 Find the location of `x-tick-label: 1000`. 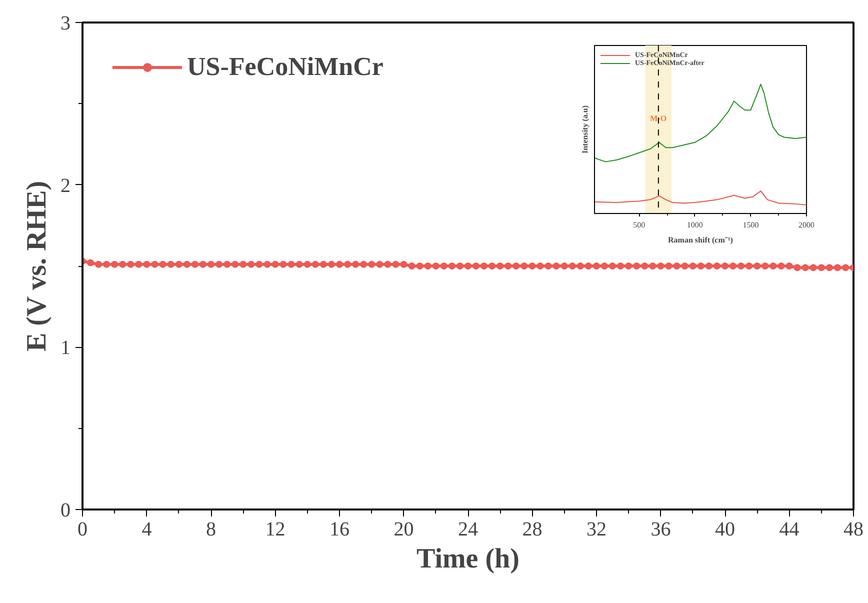

x-tick-label: 1000 is located at coordinates (694, 225).